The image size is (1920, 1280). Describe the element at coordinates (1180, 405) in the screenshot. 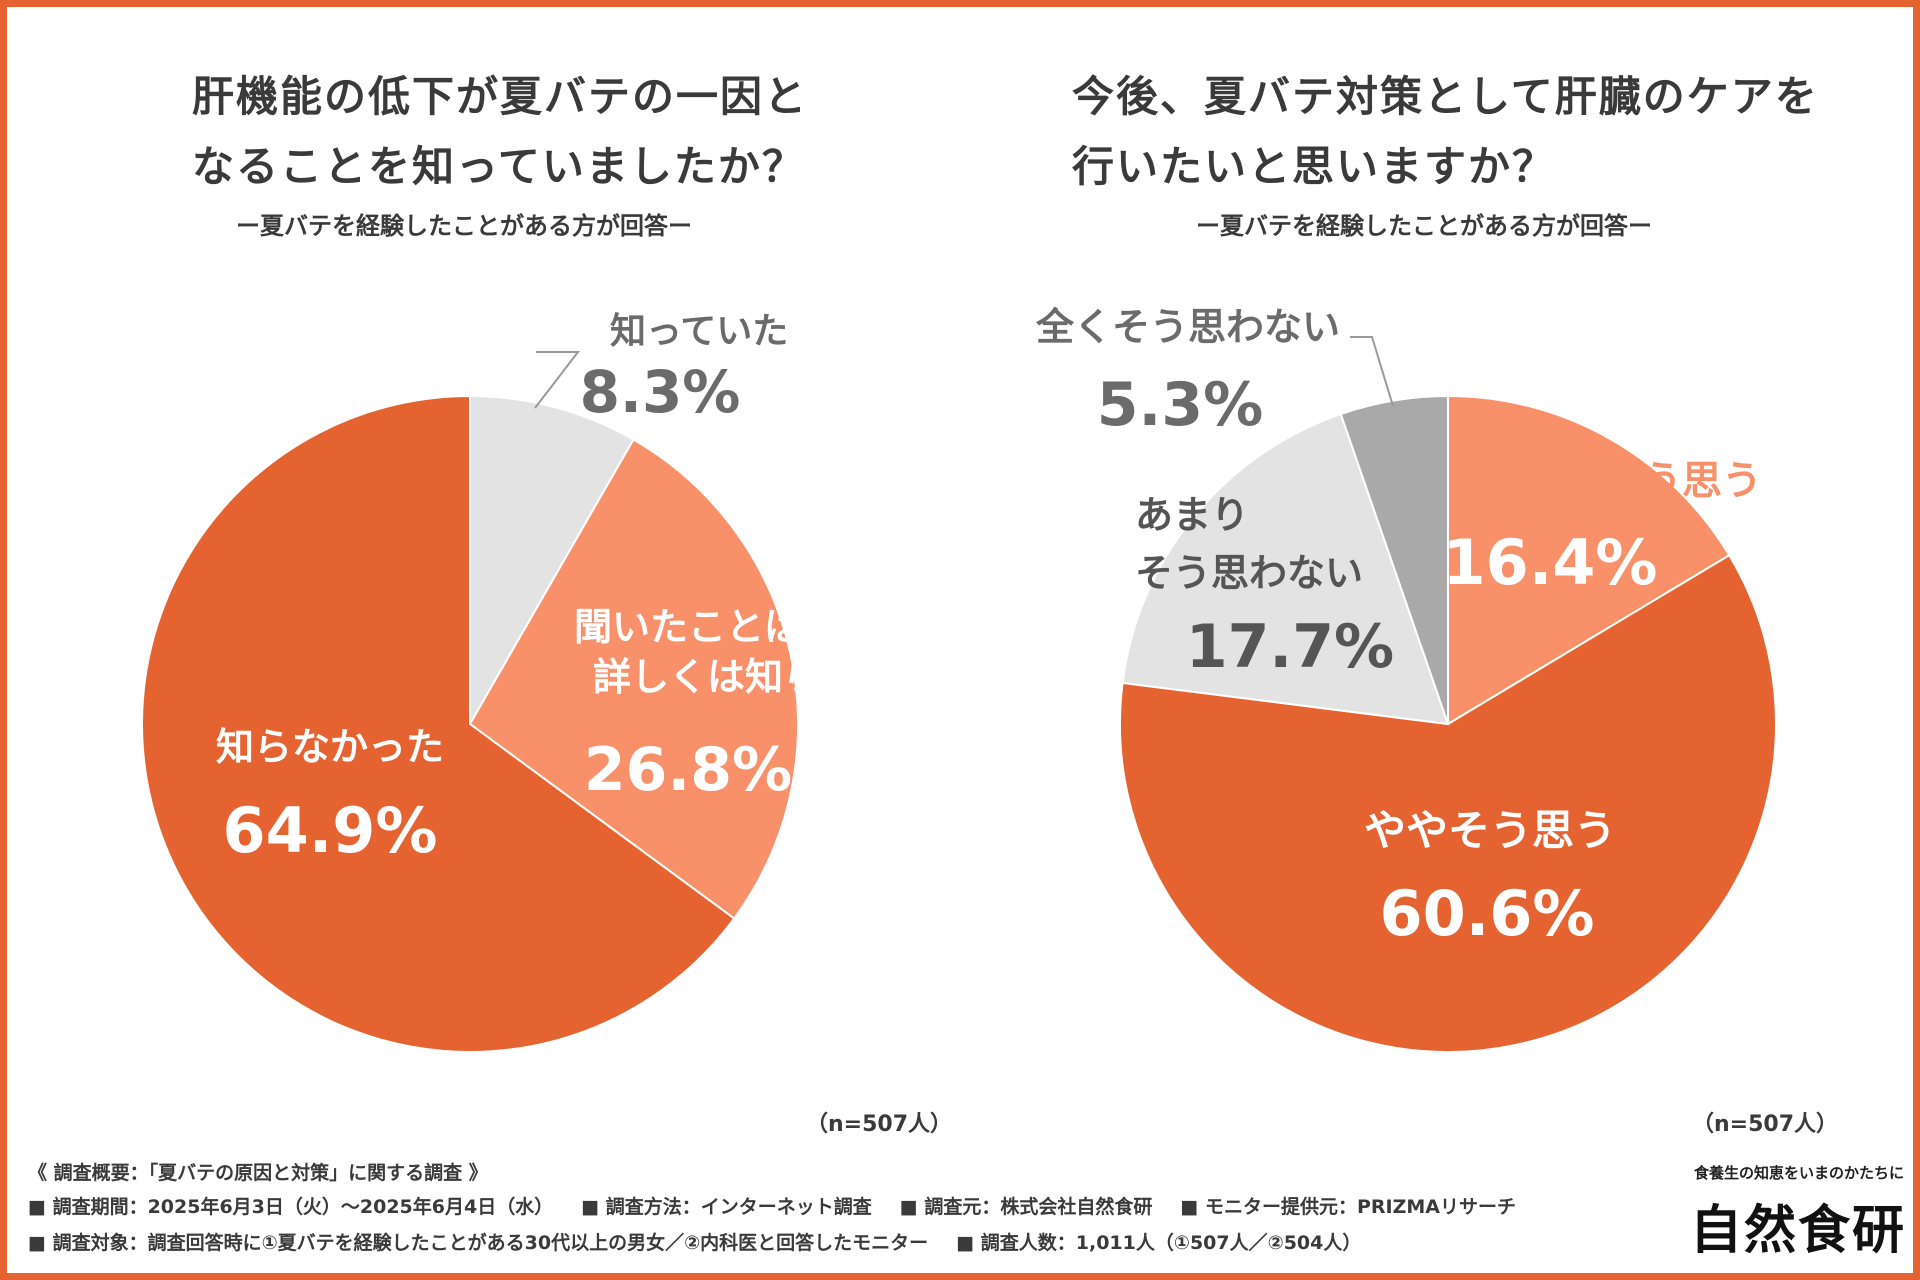

I see `chart2-slice-4-value-label: 5.3%` at that location.